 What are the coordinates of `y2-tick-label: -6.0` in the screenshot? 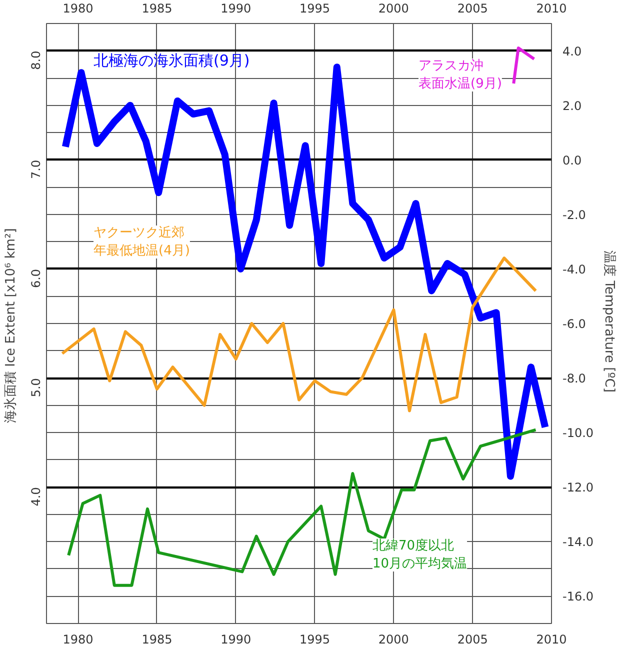 It's located at (574, 324).